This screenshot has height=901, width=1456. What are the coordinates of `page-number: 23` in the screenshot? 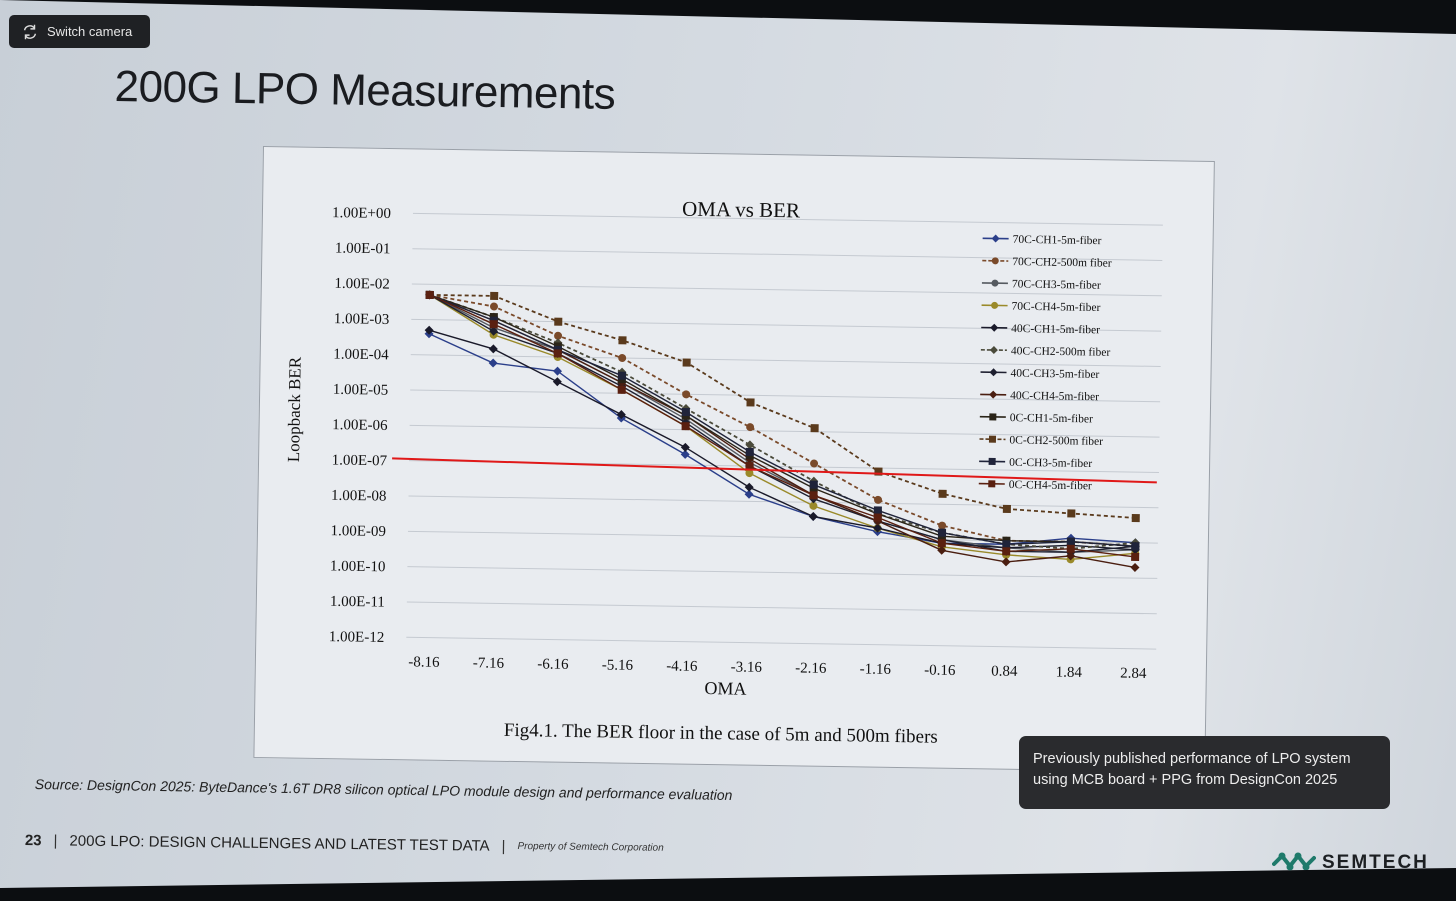 It's located at (33, 841).